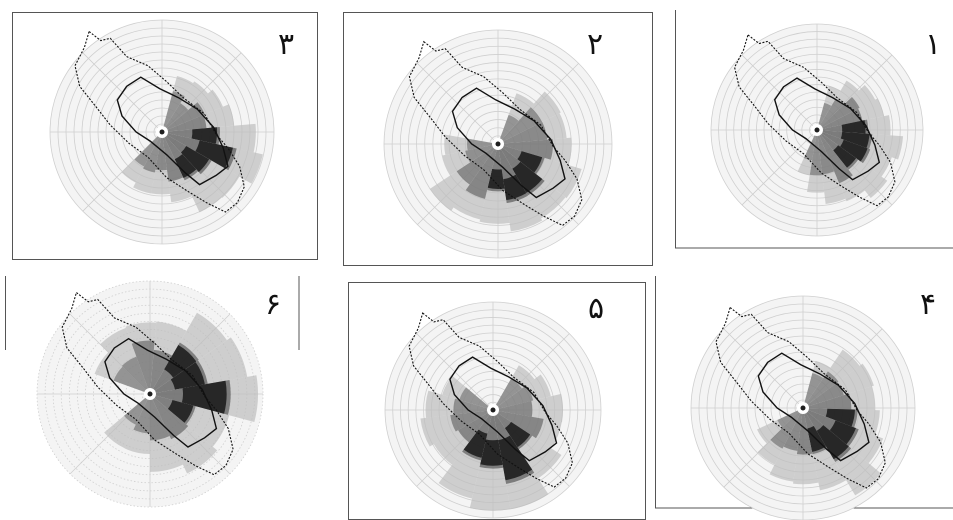 This screenshot has width=953, height=520. What do you see at coordinates (928, 304) in the screenshot?
I see `panel-label-4: ۴` at bounding box center [928, 304].